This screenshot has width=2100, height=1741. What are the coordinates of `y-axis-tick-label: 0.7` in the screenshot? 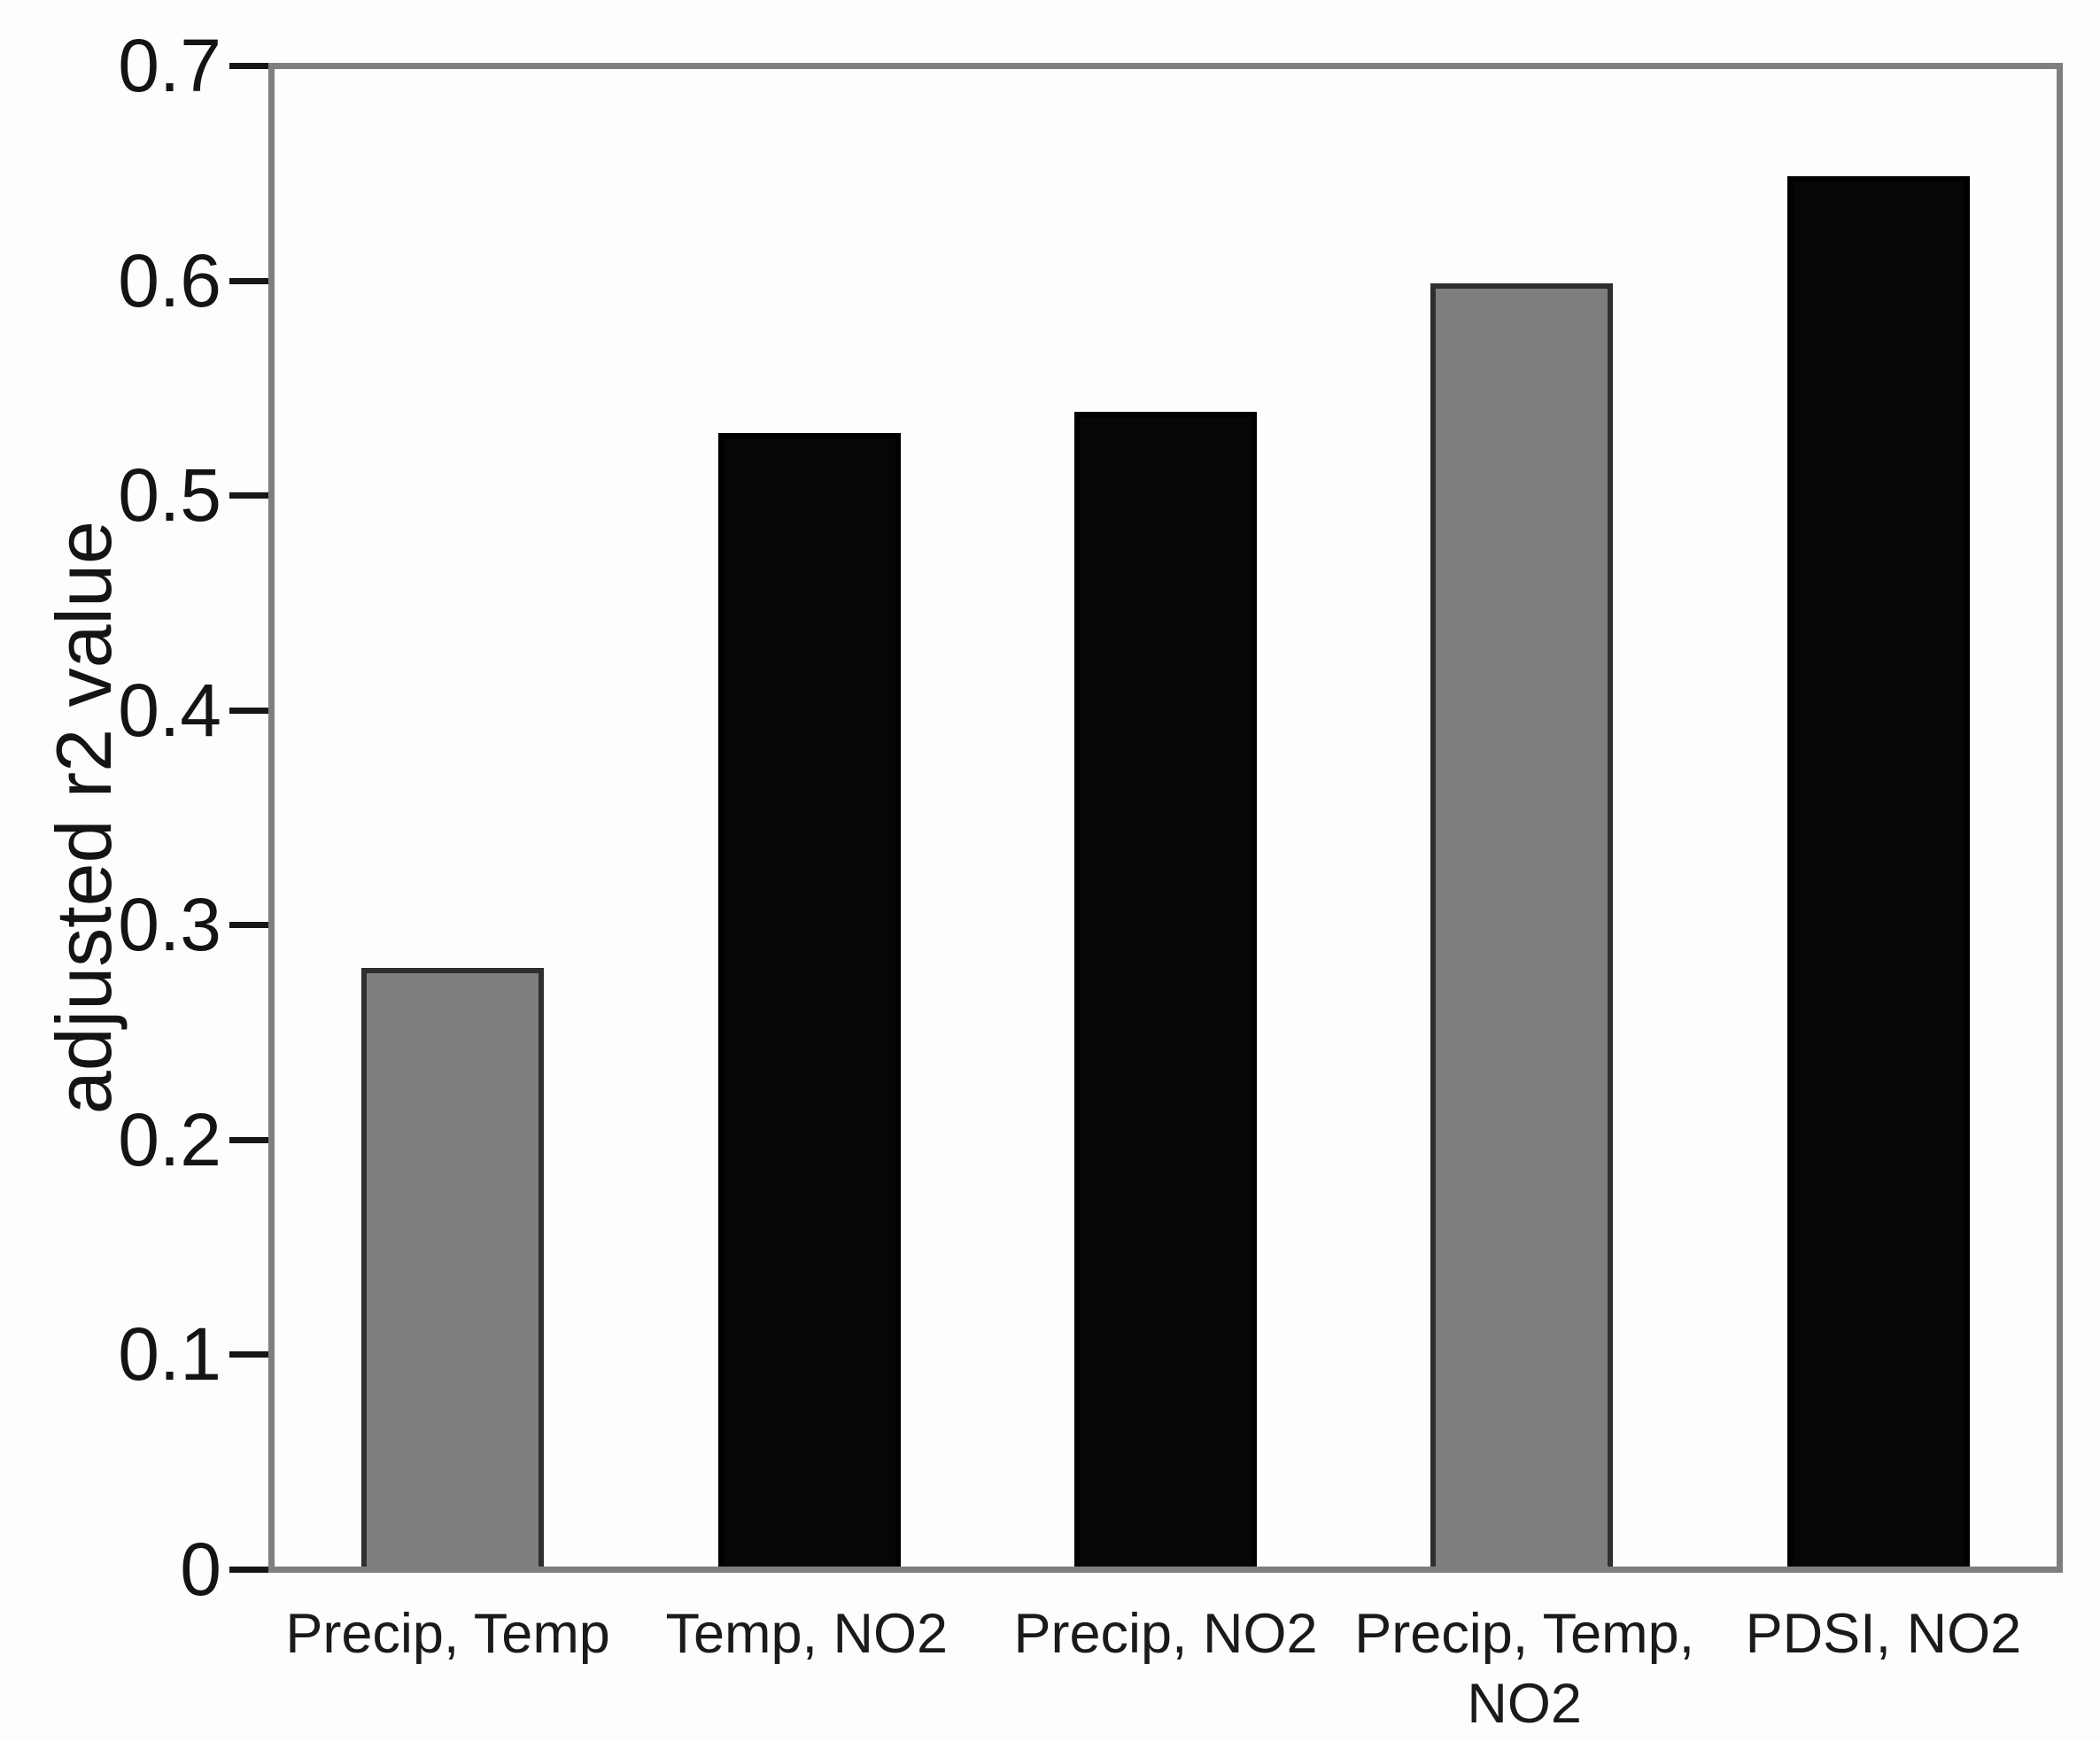 It's located at (169, 65).